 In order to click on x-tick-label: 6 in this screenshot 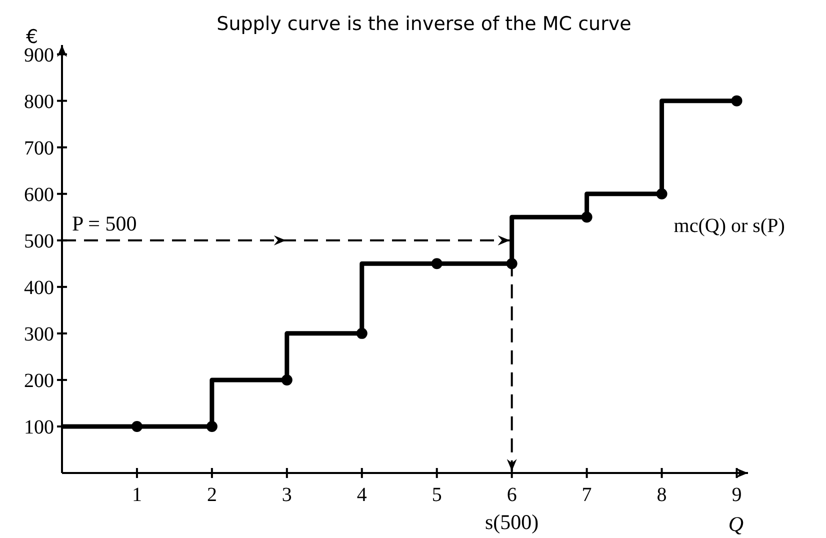, I will do `click(511, 495)`.